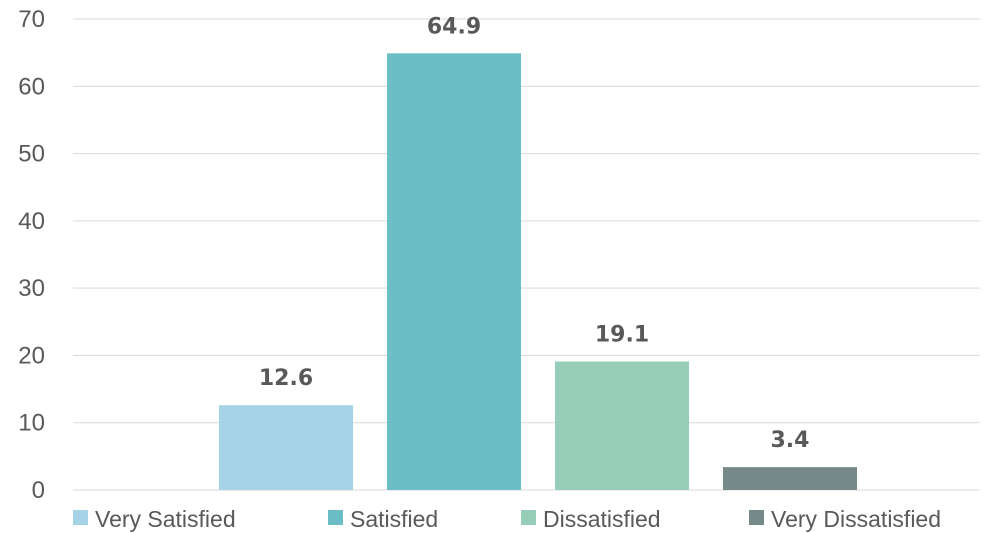 The image size is (992, 533). What do you see at coordinates (38, 490) in the screenshot?
I see `y-tick-label: 0` at bounding box center [38, 490].